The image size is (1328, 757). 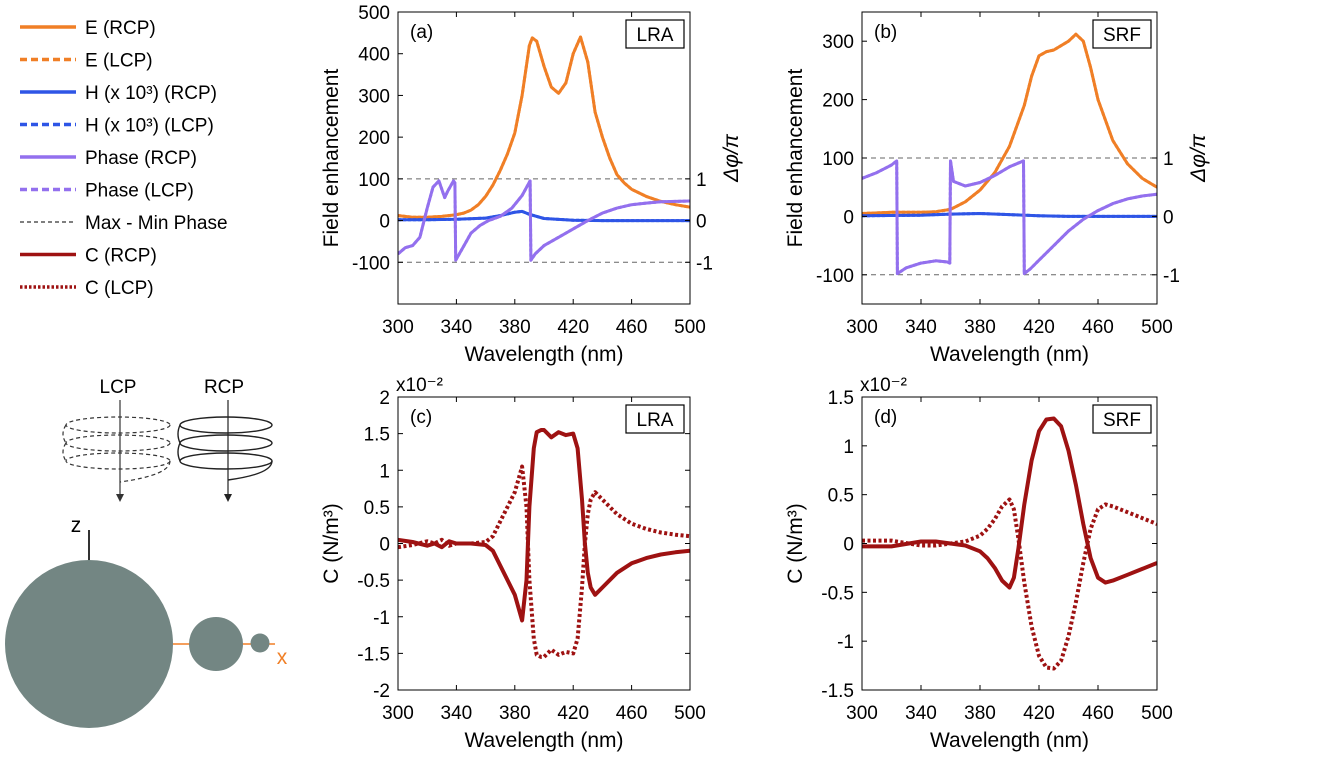 What do you see at coordinates (225, 448) in the screenshot?
I see `rcp-helix-icon` at bounding box center [225, 448].